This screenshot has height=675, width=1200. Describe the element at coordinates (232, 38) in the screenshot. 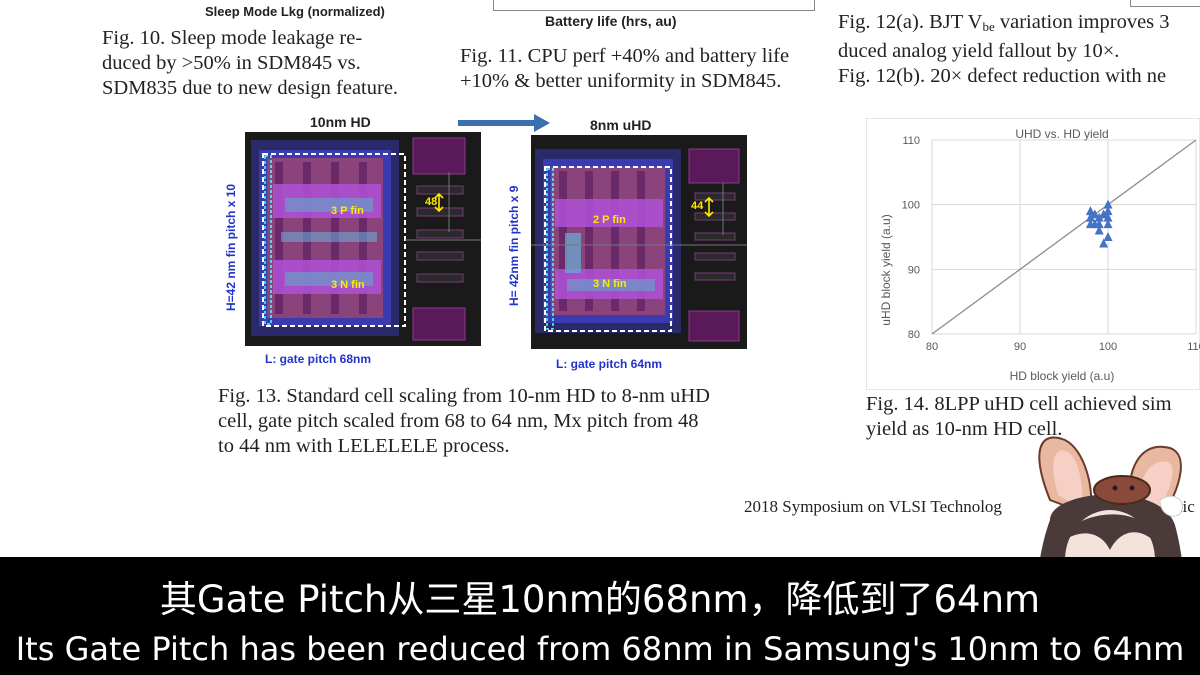

I see `caption-line: Fig. 10. Sleep mode leakage re-` at that location.